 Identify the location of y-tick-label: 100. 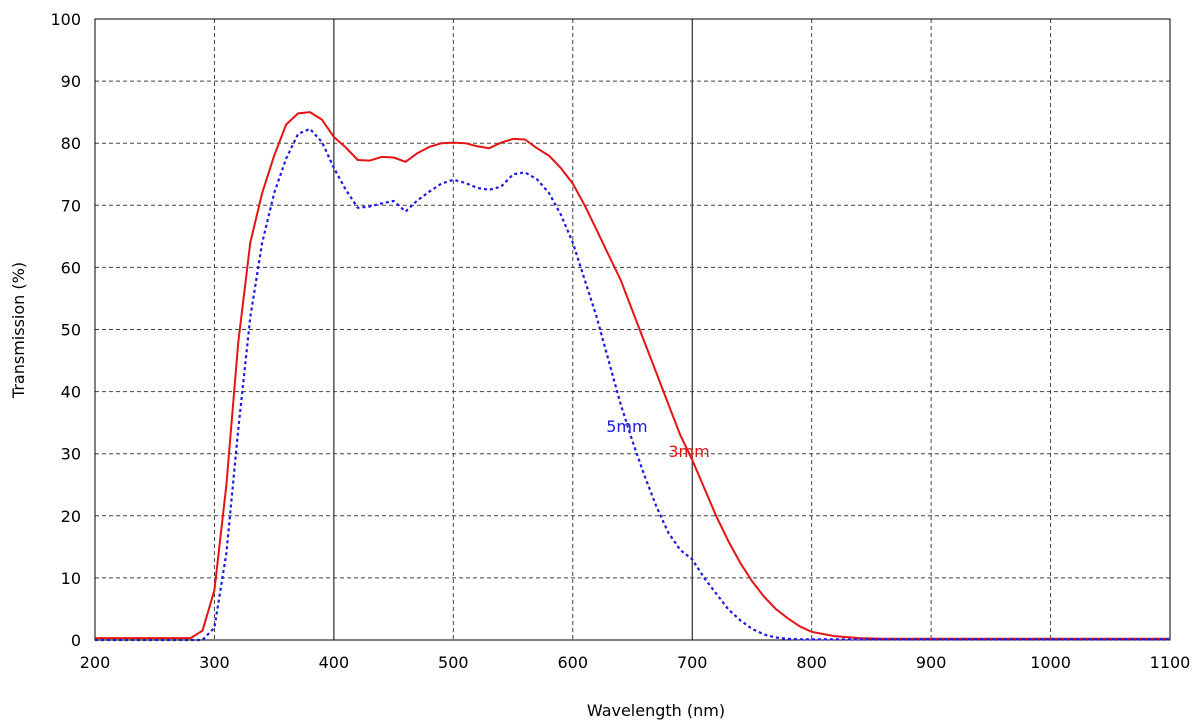
(65, 19).